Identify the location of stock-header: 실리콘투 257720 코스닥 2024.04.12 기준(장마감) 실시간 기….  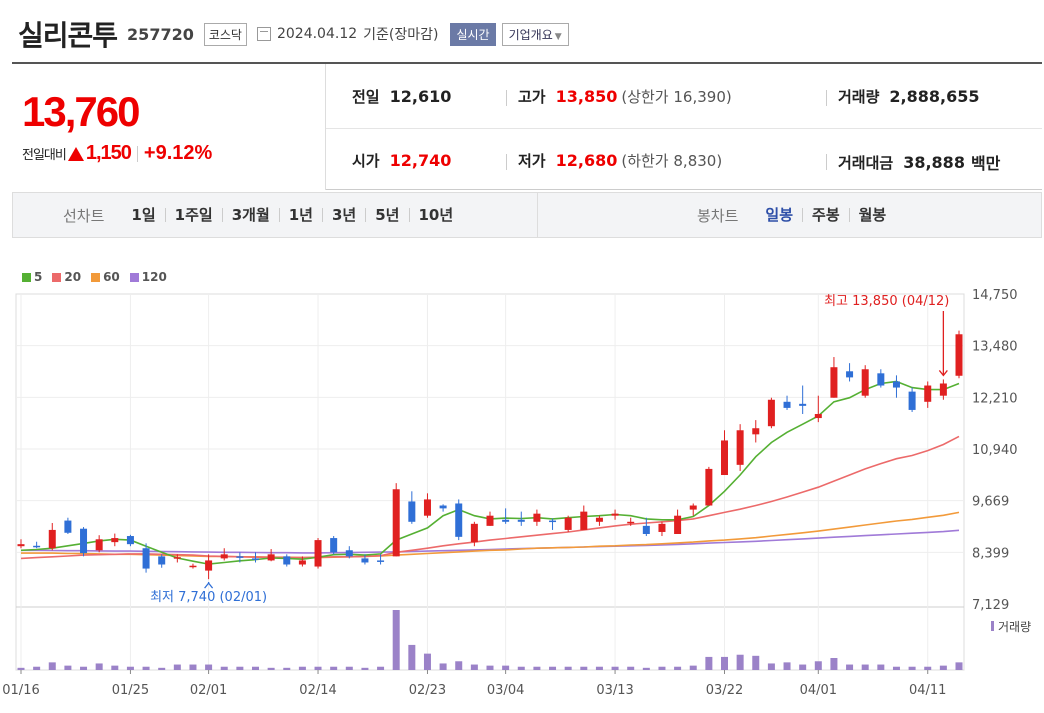
(293, 34).